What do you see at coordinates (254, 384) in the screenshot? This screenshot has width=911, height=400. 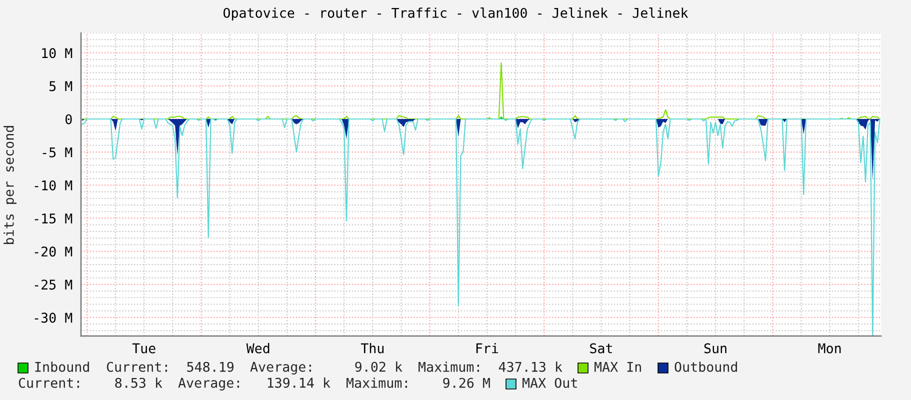 I see `text: Average: 139.14 k` at bounding box center [254, 384].